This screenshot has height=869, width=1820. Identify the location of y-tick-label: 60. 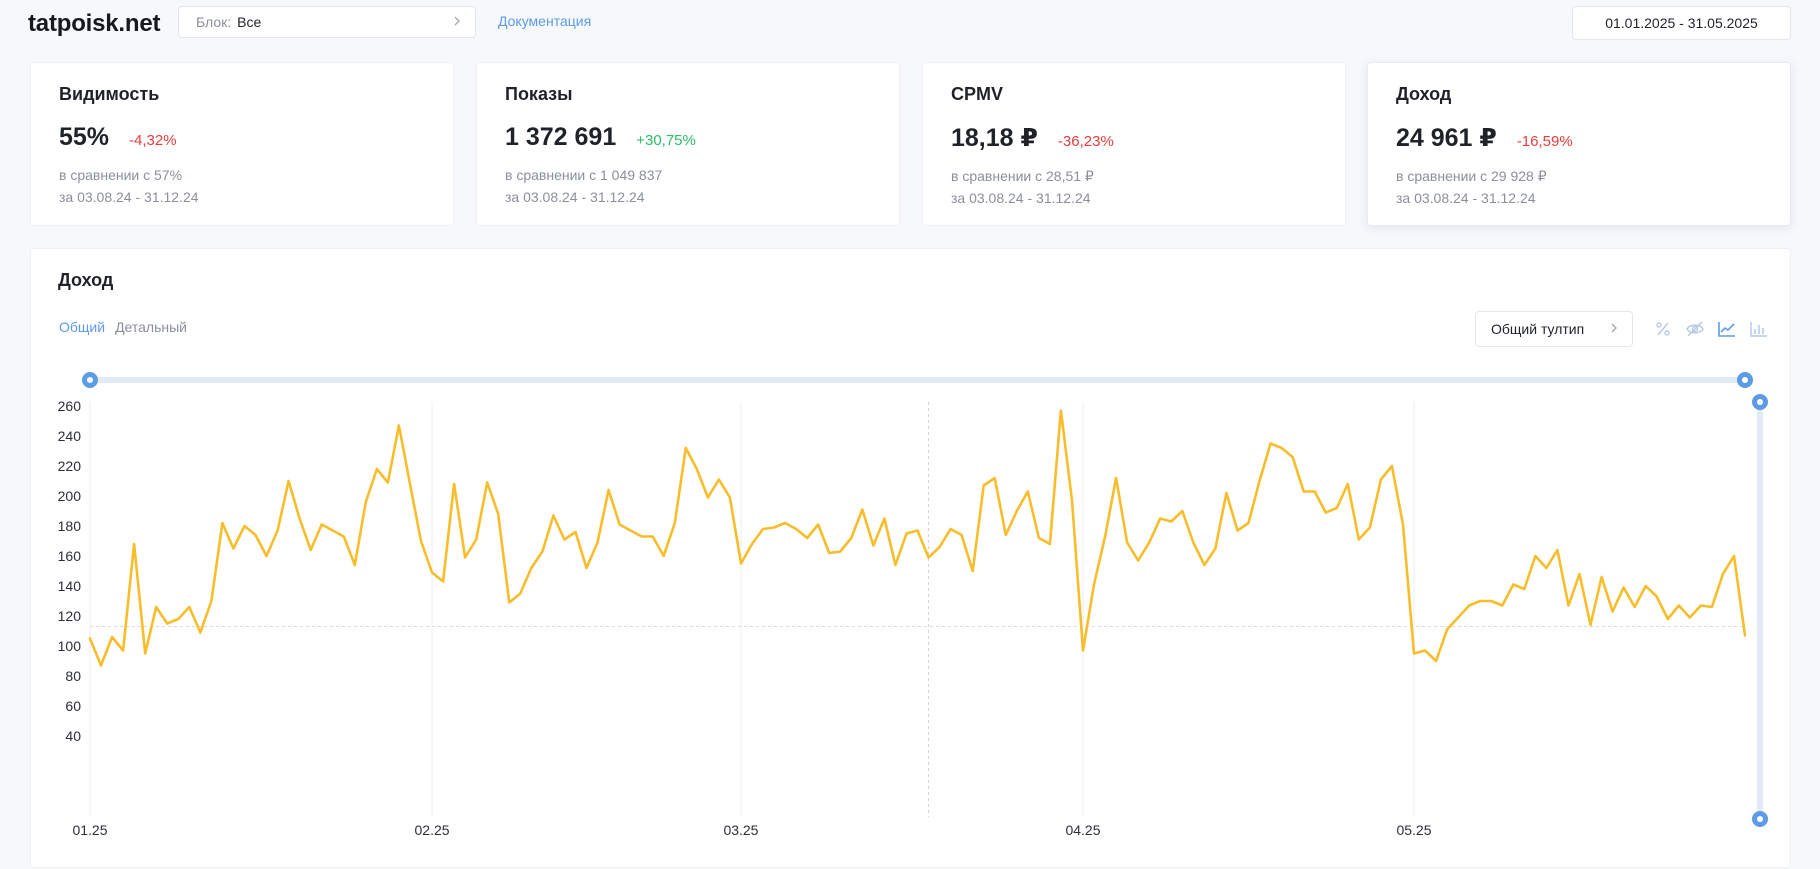
(73, 706).